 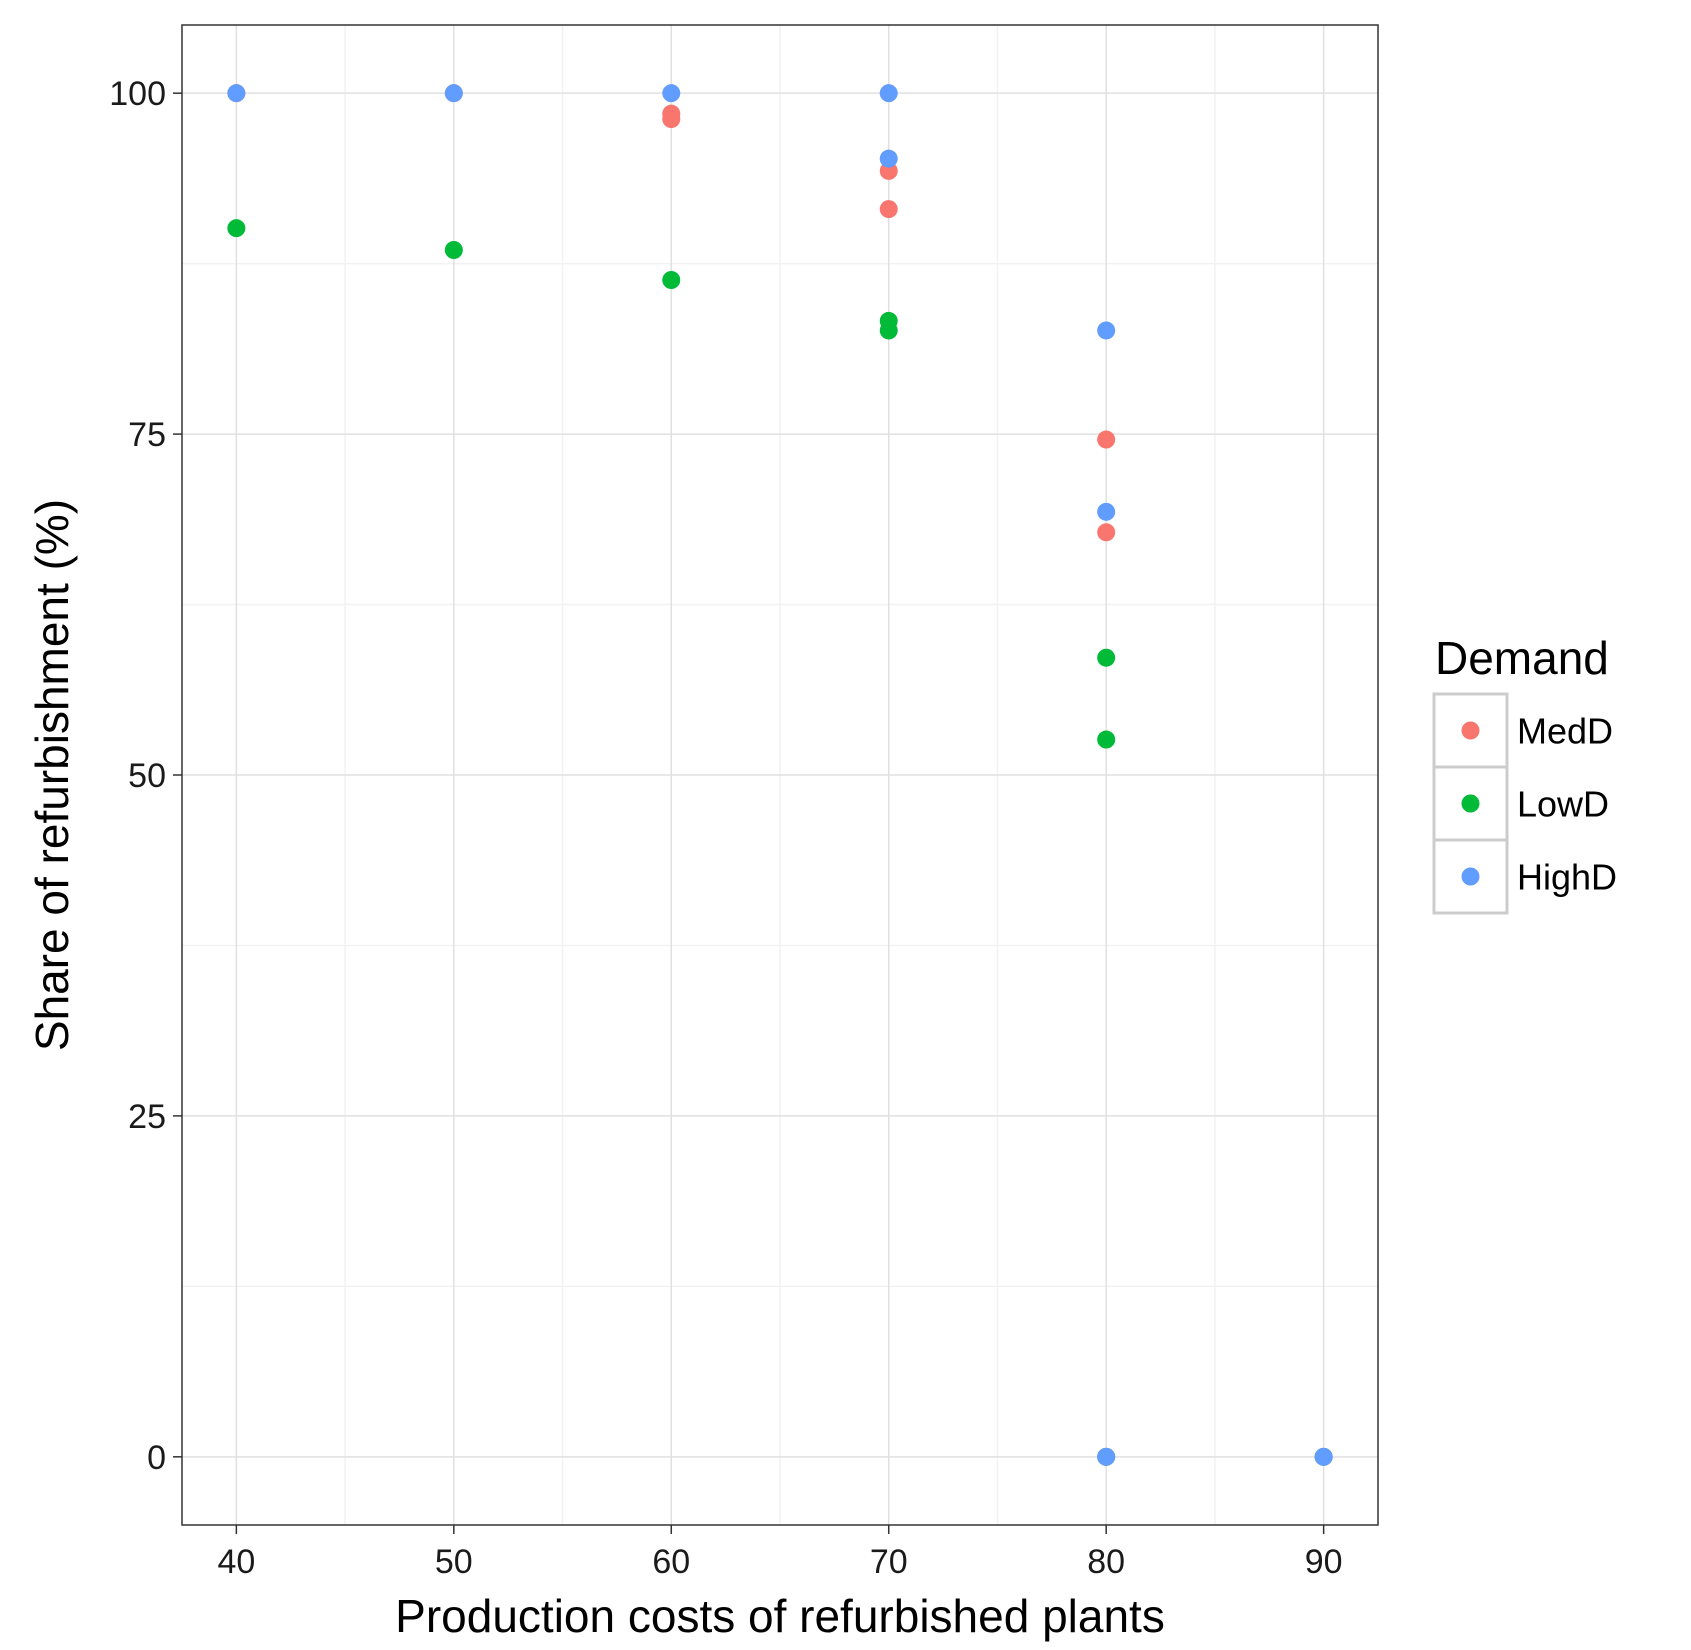 What do you see at coordinates (1522, 658) in the screenshot?
I see `legend-title: Demand` at bounding box center [1522, 658].